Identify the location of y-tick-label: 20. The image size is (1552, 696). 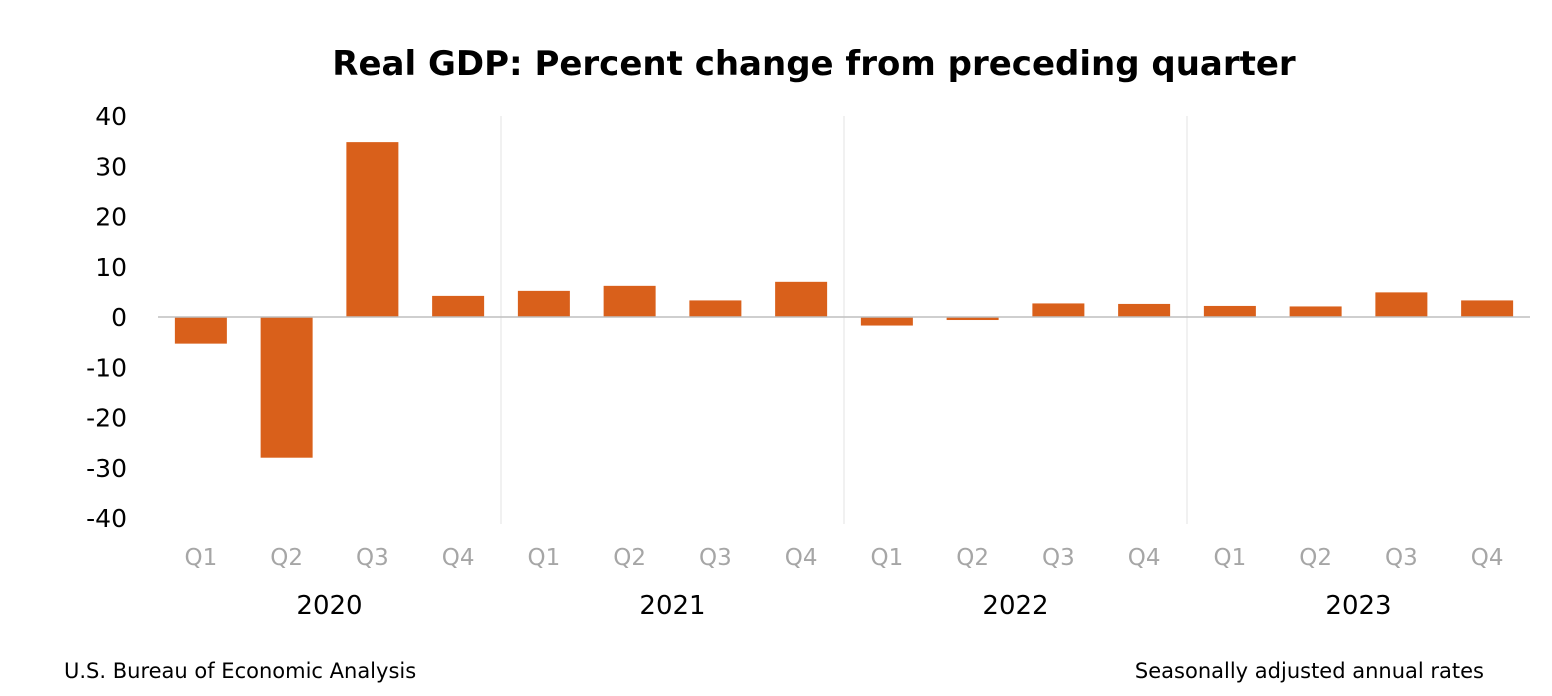
(111, 217).